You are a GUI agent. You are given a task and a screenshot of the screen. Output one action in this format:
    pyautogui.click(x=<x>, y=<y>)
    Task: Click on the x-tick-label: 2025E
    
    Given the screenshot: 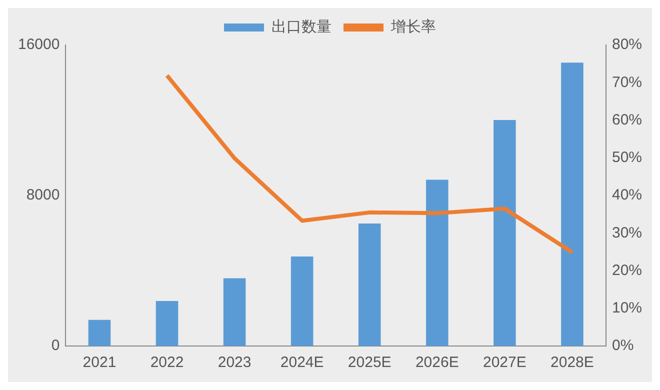 What is the action you would take?
    pyautogui.click(x=370, y=363)
    